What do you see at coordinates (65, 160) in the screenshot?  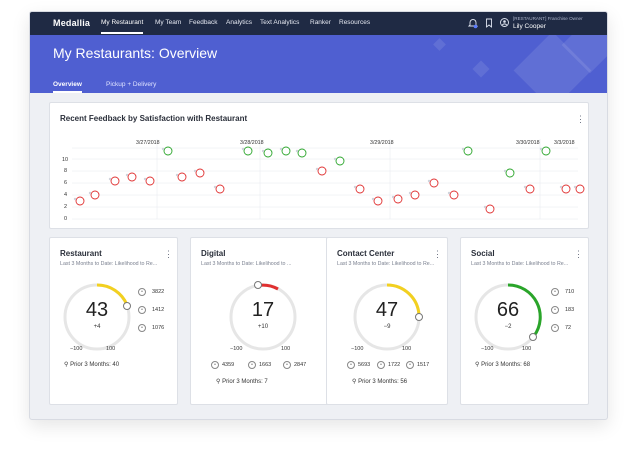 I see `y-tick-10: 10` at bounding box center [65, 160].